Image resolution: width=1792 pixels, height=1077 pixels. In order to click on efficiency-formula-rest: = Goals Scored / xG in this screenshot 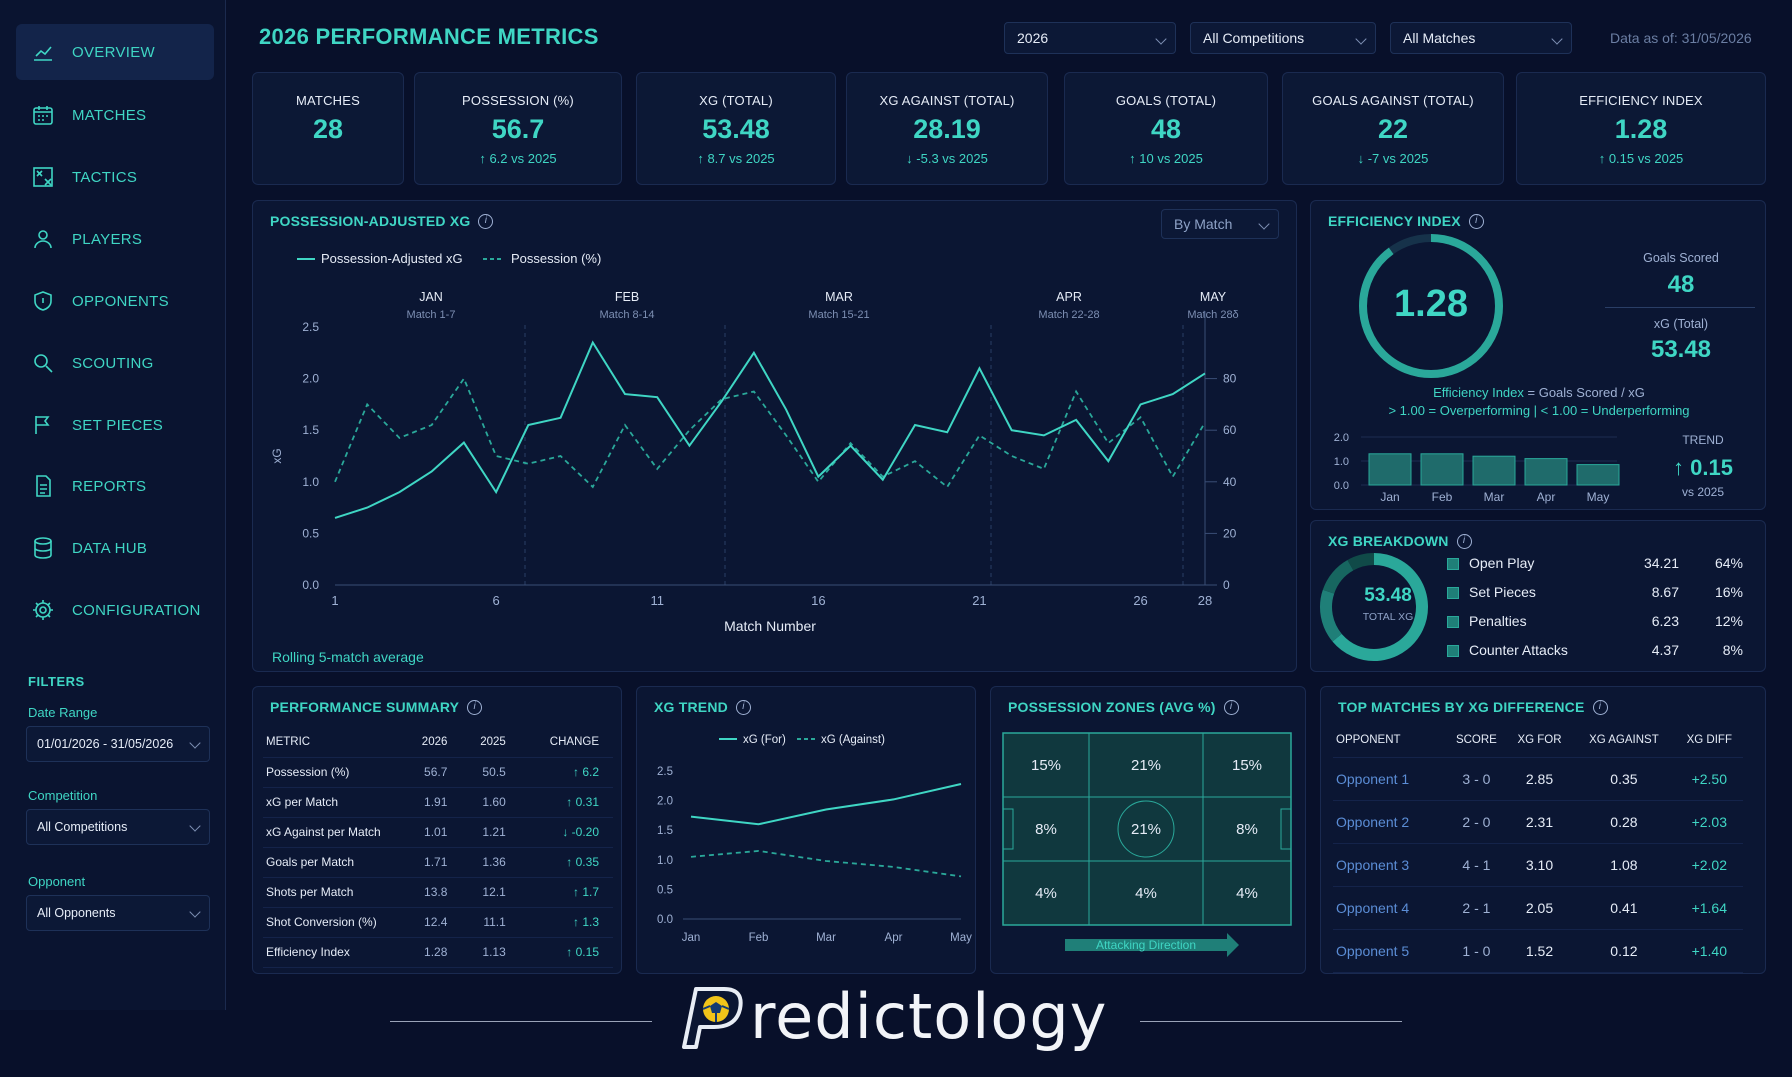, I will do `click(1584, 392)`.